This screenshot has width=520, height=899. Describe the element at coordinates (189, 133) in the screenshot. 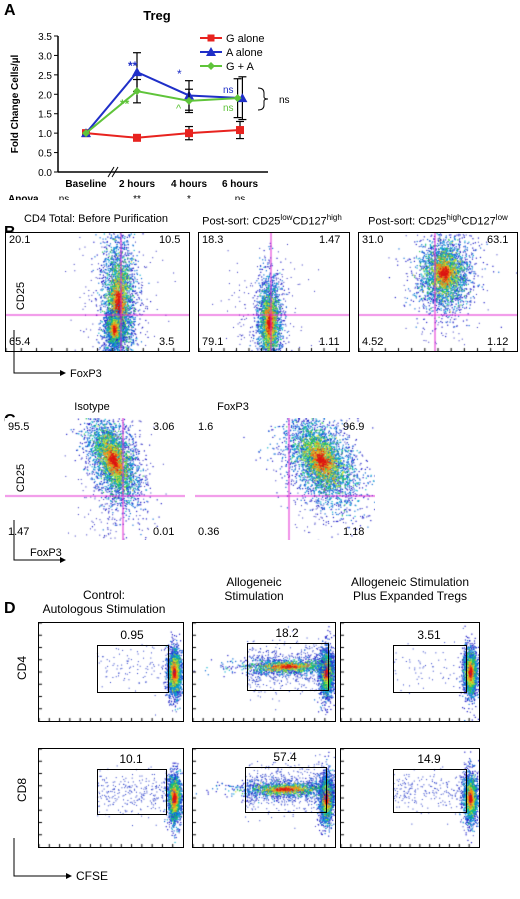

I see `marker-square` at that location.